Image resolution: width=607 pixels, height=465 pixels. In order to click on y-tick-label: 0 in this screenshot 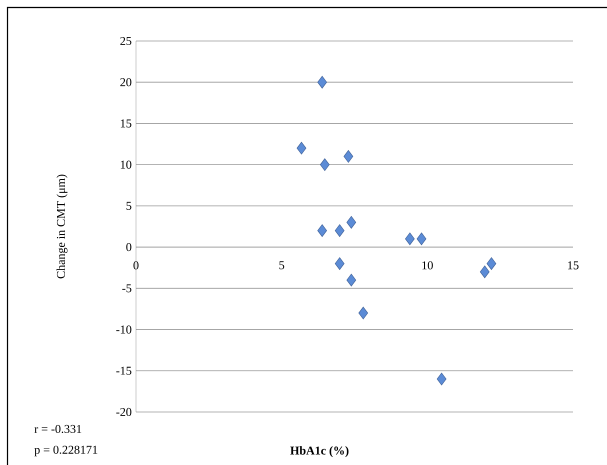, I will do `click(129, 247)`.